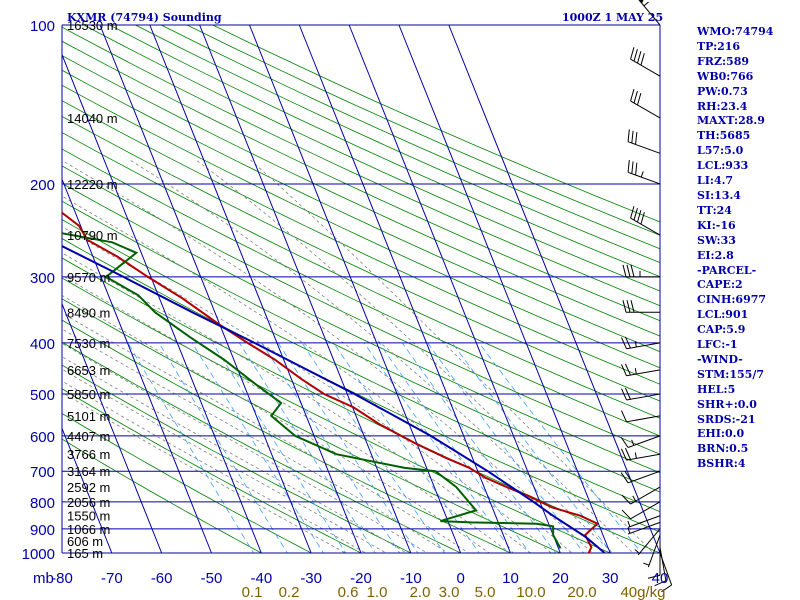 The width and height of the screenshot is (800, 600). What do you see at coordinates (311, 578) in the screenshot?
I see `temperature-tick-label: -30` at bounding box center [311, 578].